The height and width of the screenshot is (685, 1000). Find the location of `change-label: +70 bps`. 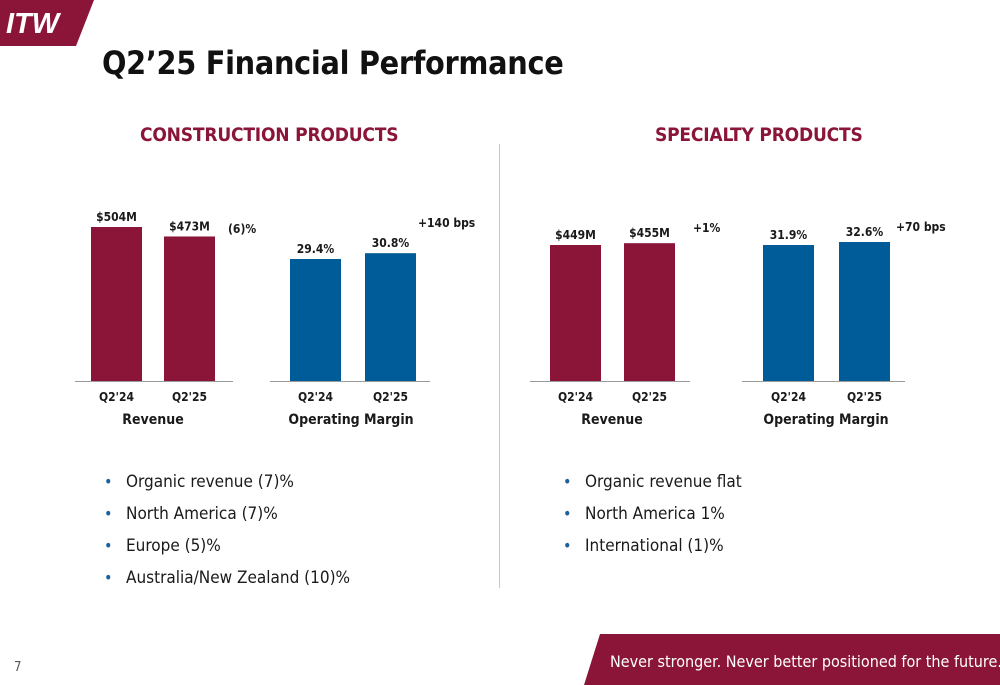

change-label: +70 bps is located at coordinates (921, 227).